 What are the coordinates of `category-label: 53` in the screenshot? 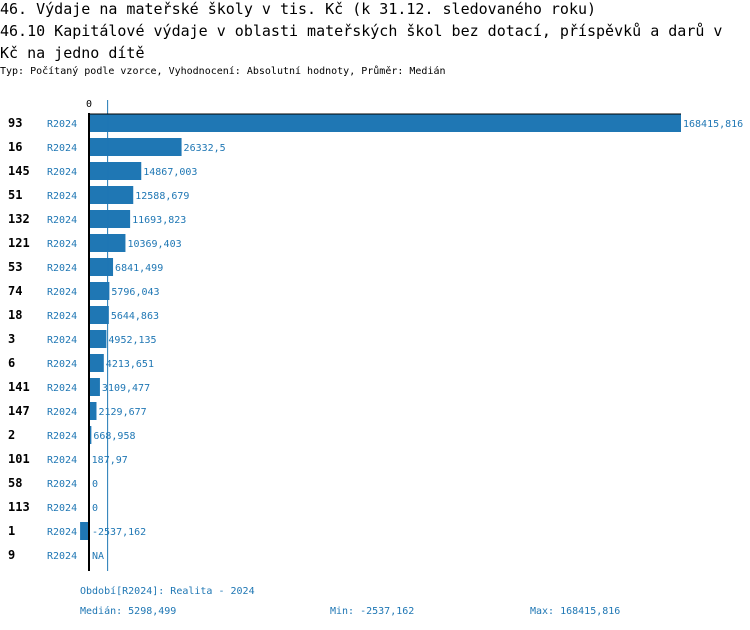 It's located at (15, 267).